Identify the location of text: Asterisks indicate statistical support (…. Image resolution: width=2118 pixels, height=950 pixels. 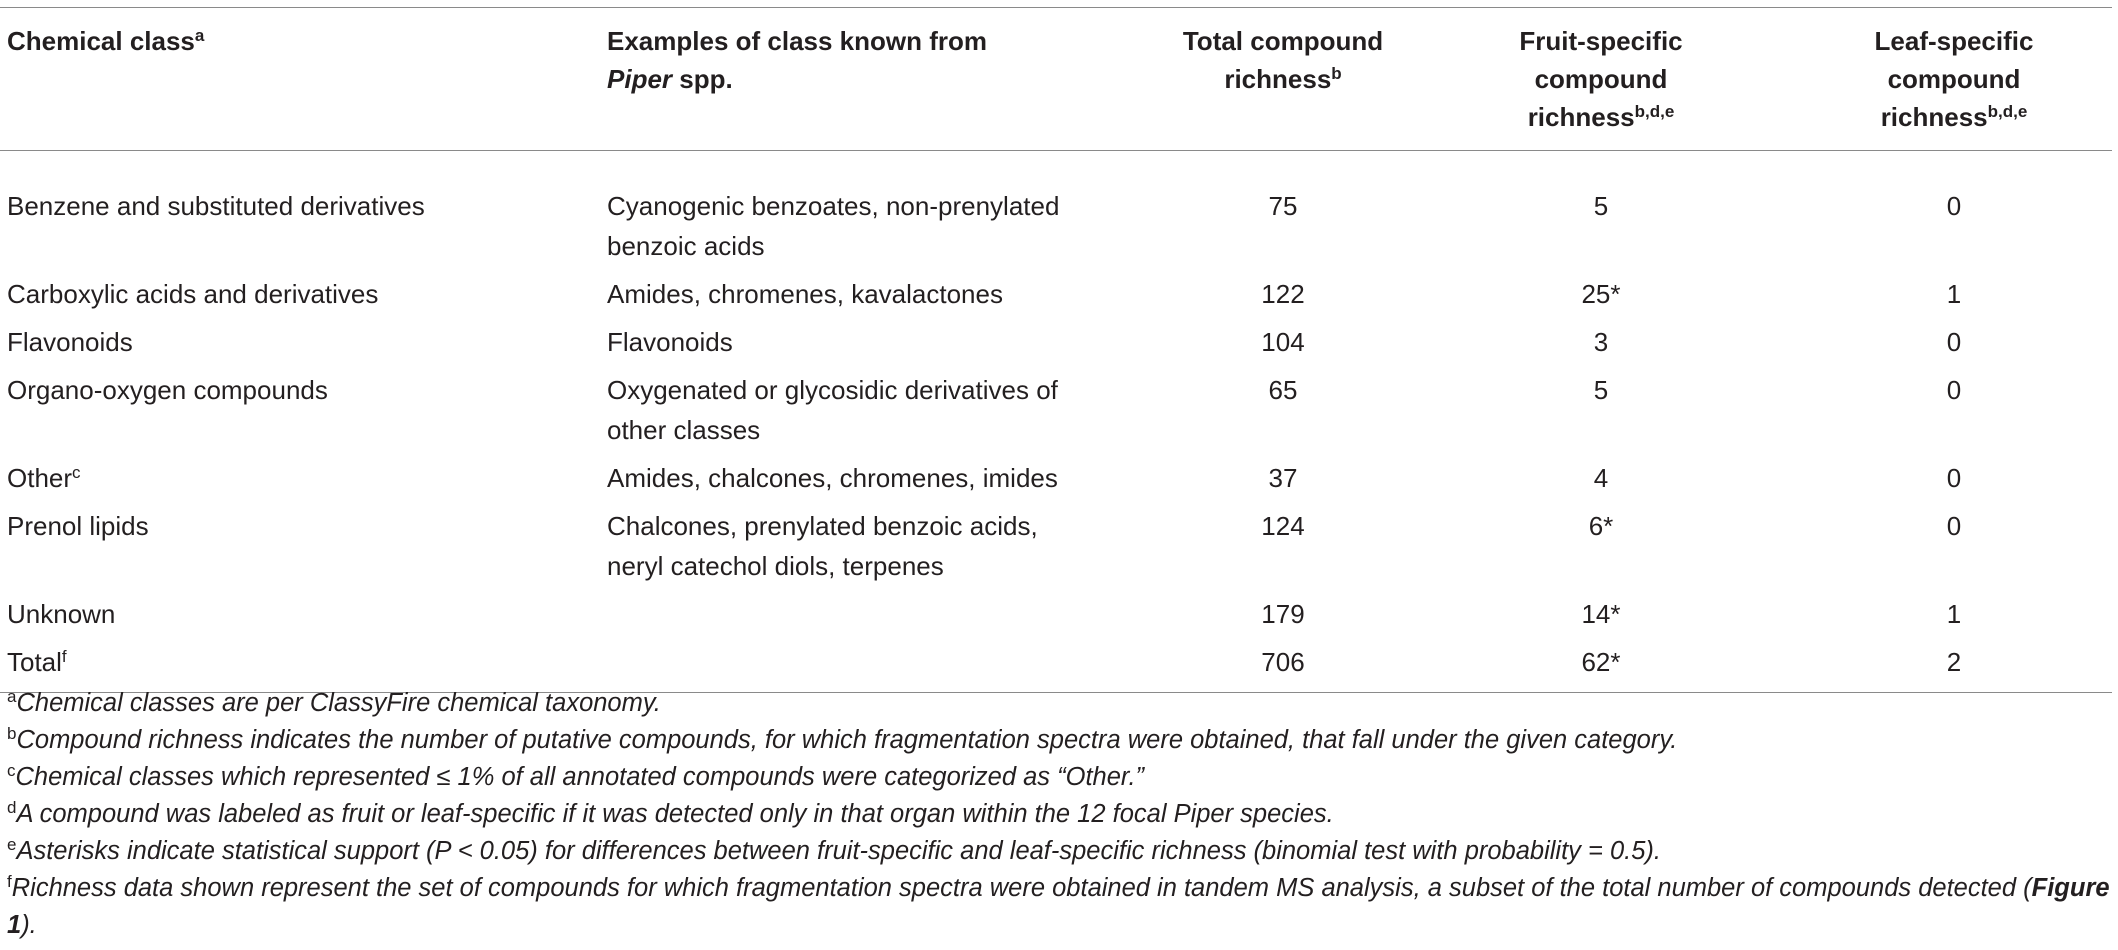
(839, 851).